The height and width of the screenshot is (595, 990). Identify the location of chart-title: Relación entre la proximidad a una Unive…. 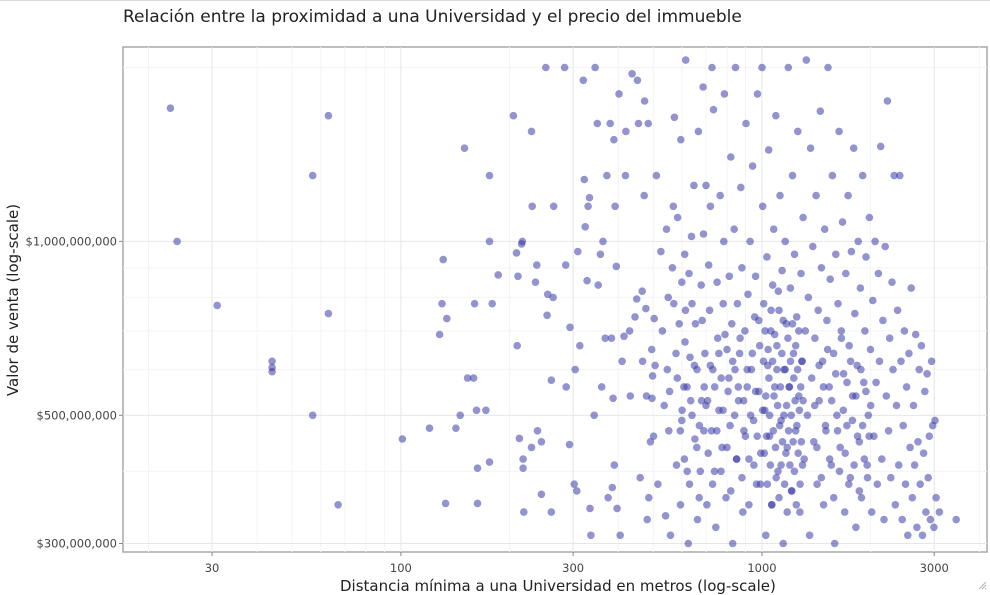
(432, 17).